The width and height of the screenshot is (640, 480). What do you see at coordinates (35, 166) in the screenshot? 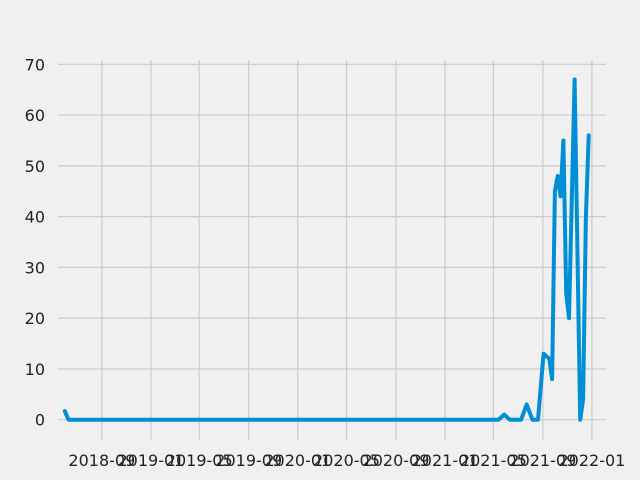
I see `y-tick-label: 50` at bounding box center [35, 166].